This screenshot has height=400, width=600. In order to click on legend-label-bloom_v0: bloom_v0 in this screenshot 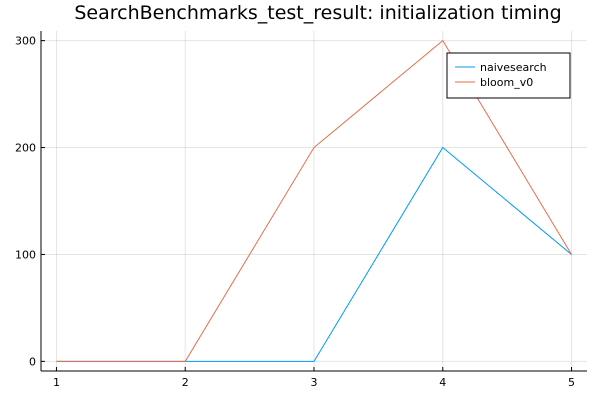, I will do `click(506, 82)`.